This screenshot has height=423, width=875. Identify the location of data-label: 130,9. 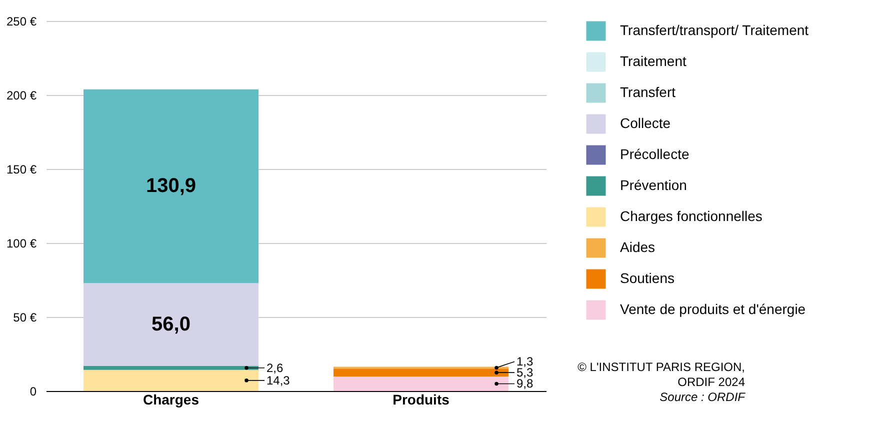
(171, 186).